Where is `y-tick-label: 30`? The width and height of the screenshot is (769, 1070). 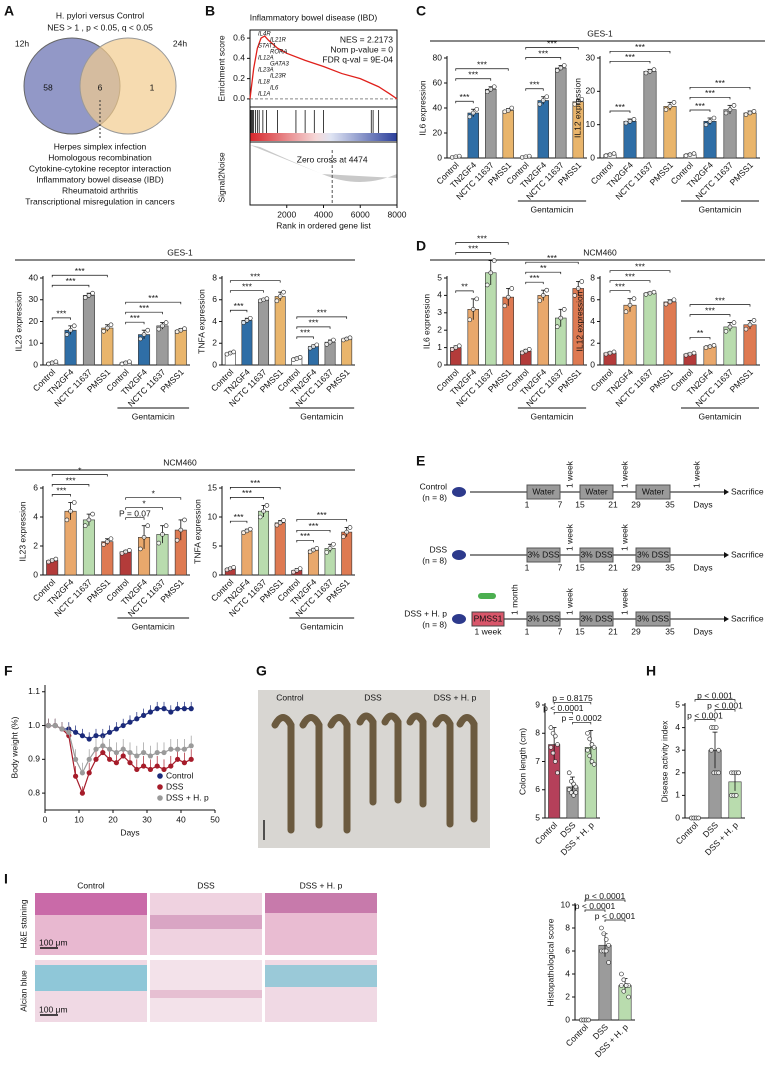
y-tick-label: 30 is located at coordinates (591, 57).